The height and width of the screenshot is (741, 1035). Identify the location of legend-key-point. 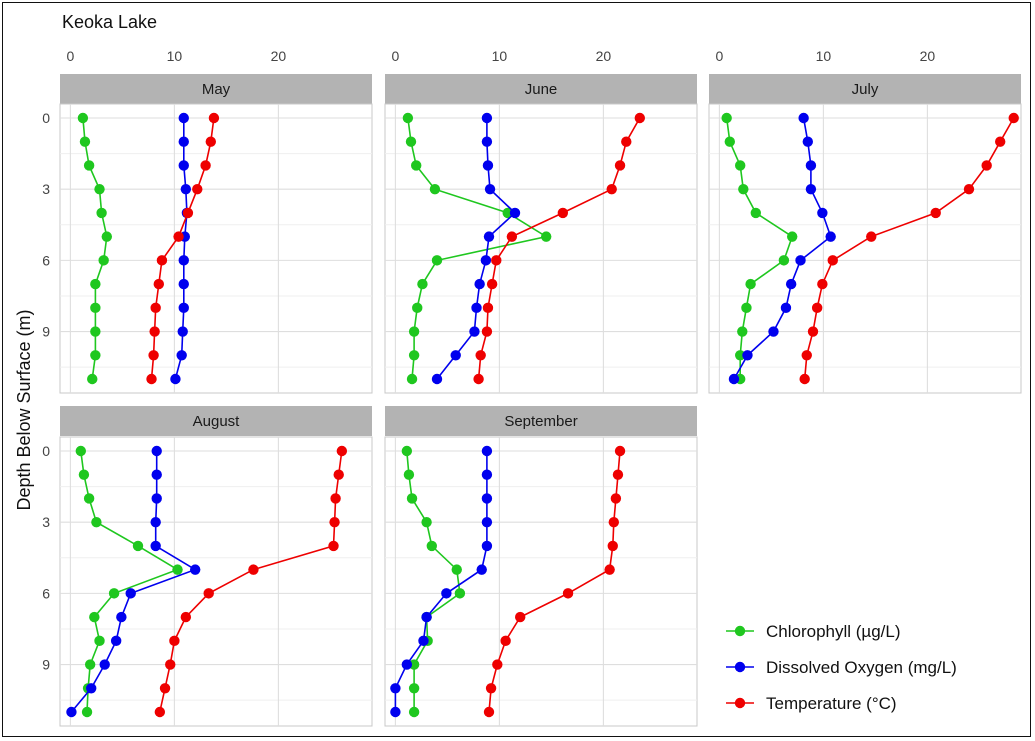
(740, 667).